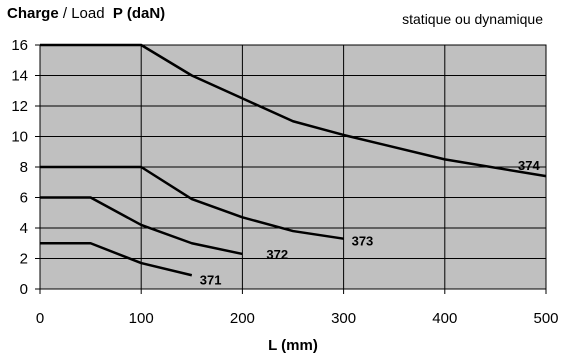 The height and width of the screenshot is (354, 563). What do you see at coordinates (444, 318) in the screenshot?
I see `x-tick-label: 400` at bounding box center [444, 318].